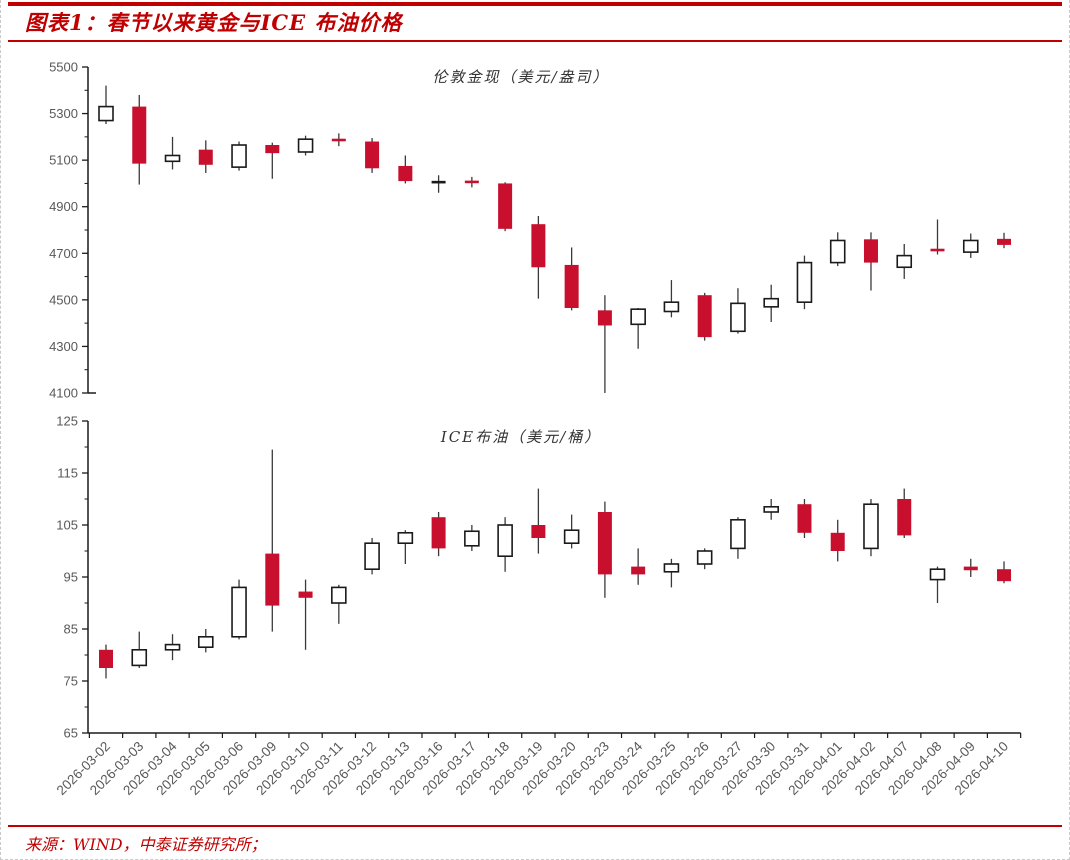 Image resolution: width=1070 pixels, height=860 pixels. I want to click on y-tick-label: 85, so click(71, 629).